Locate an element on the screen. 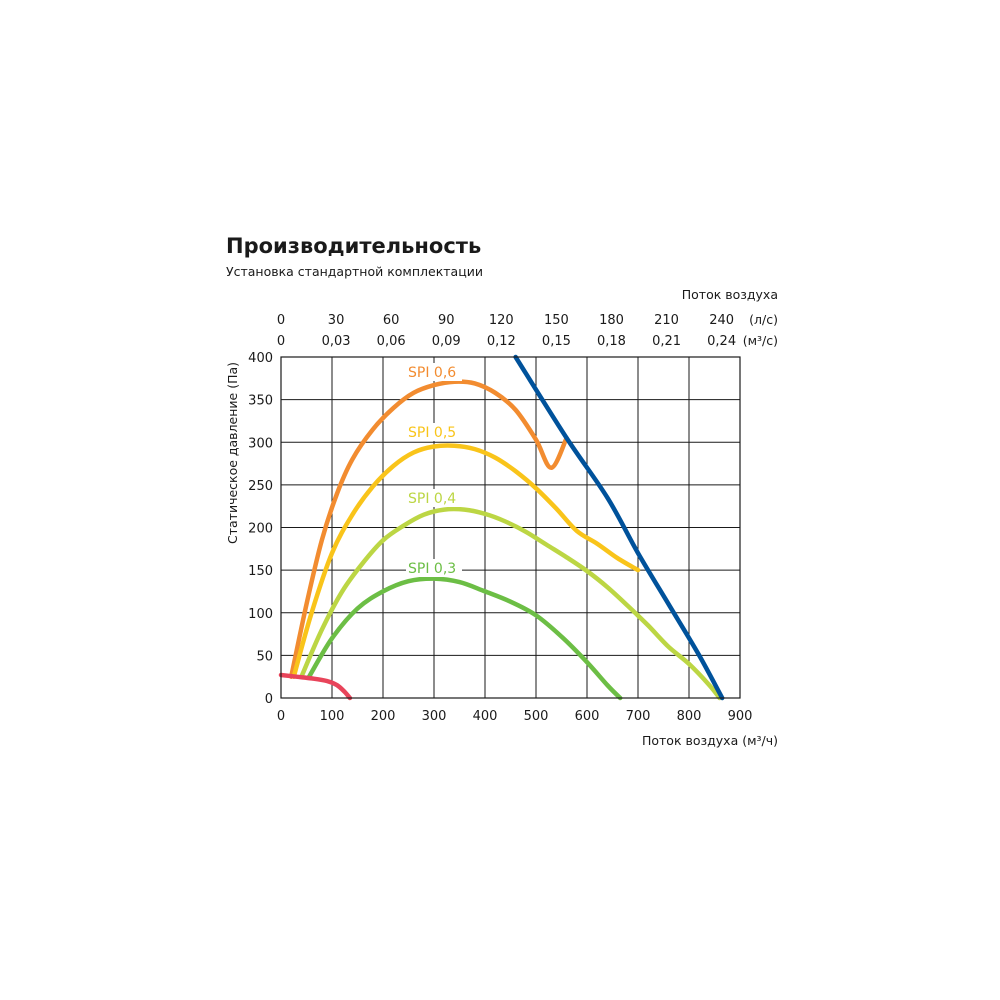 The image size is (1000, 1000). top-tick-ls: 30 is located at coordinates (336, 320).